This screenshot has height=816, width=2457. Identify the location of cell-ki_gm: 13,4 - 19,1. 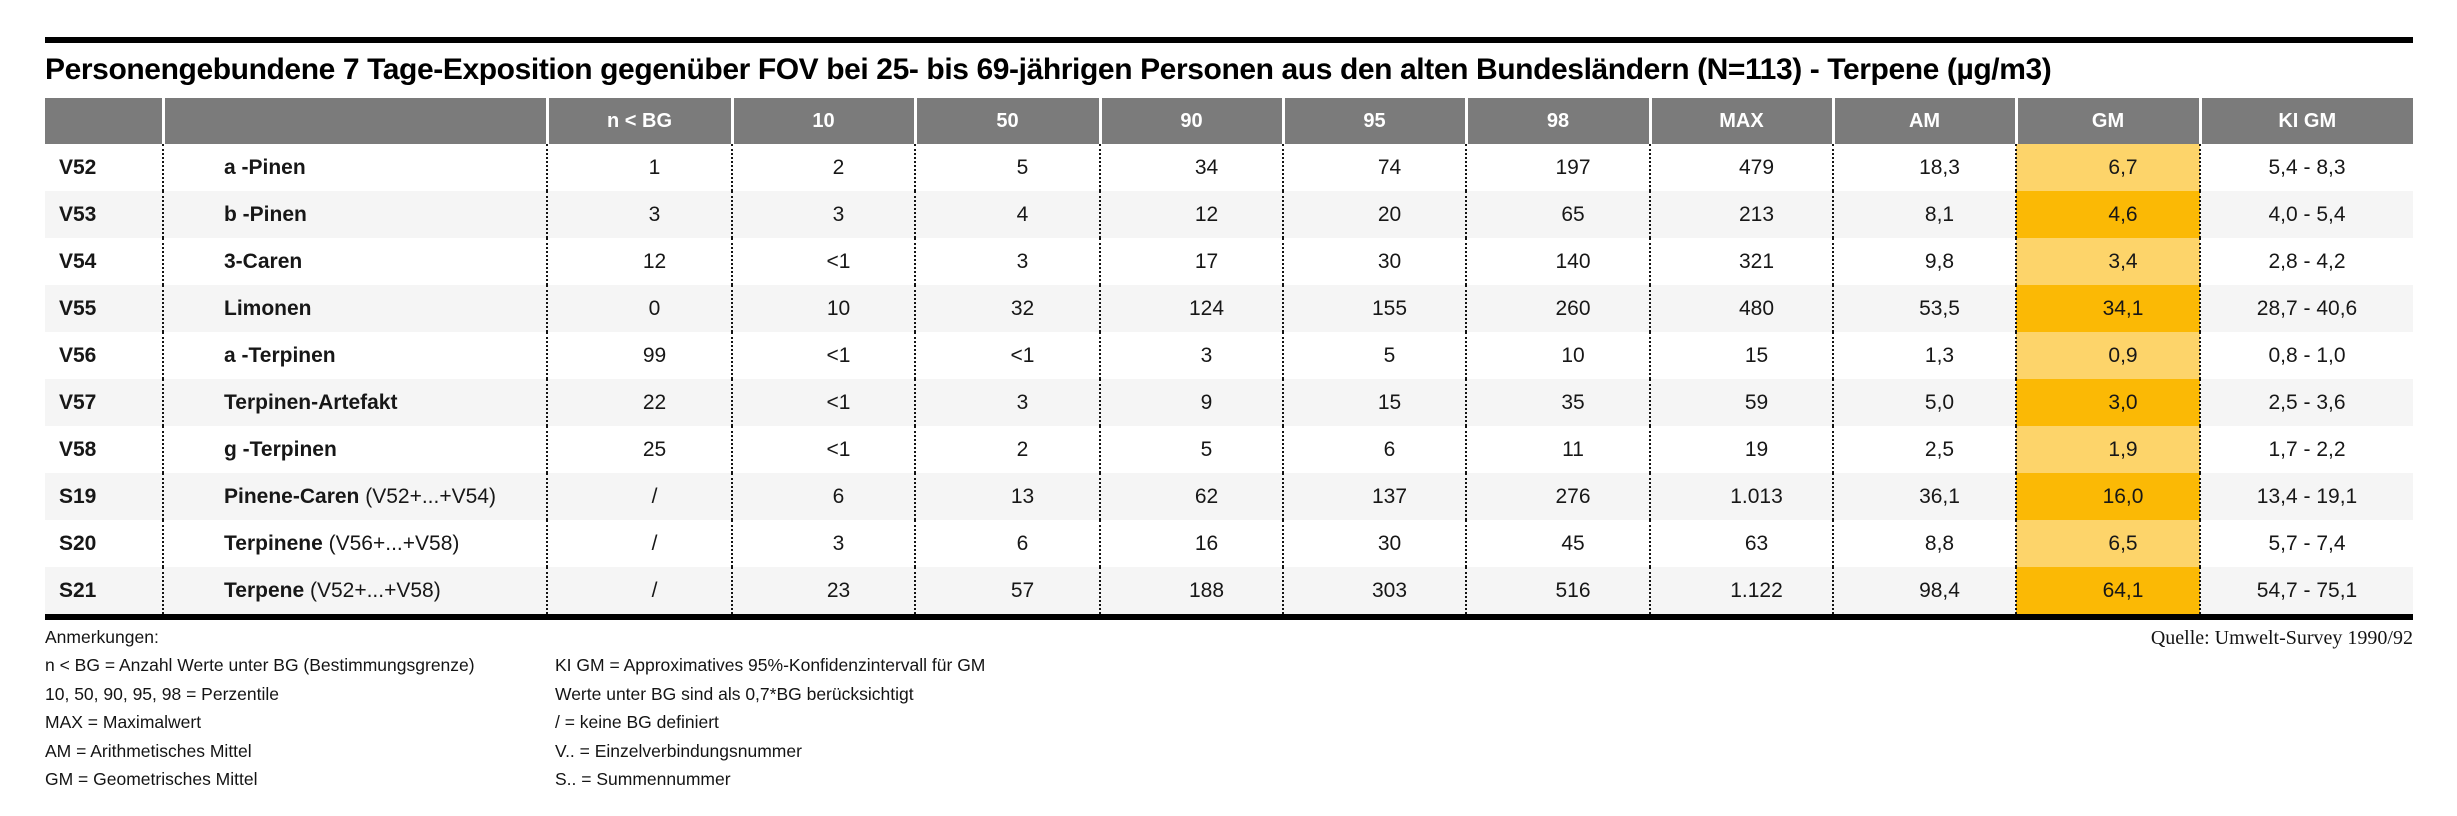
(2306, 496).